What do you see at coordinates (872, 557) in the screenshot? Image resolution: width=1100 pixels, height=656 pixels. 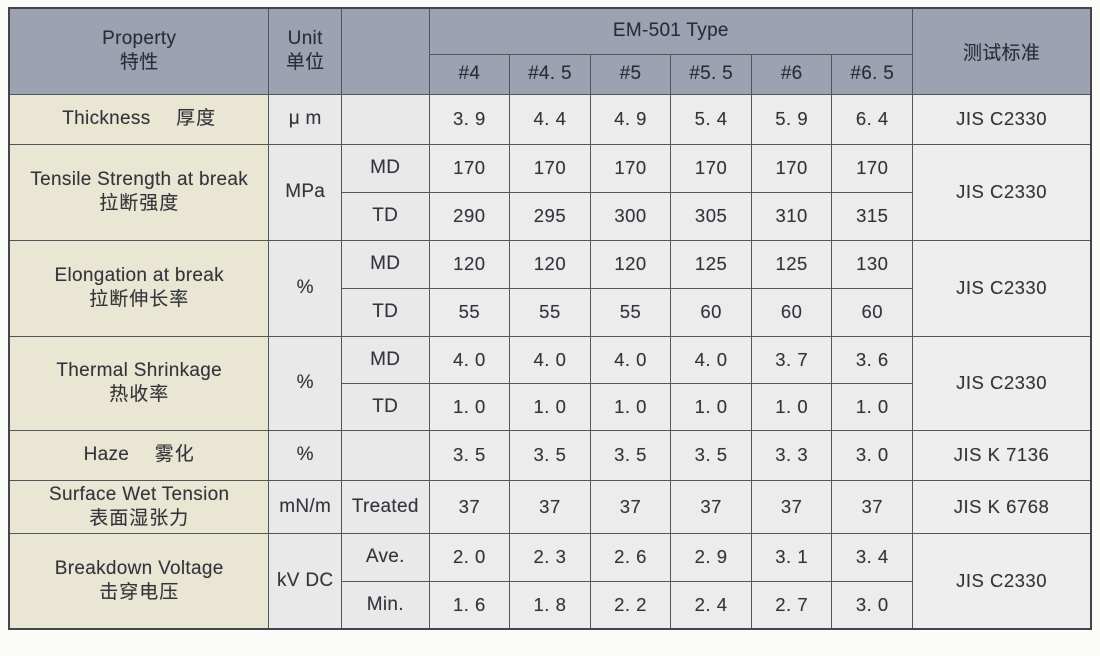 I see `value-cell: 3. 4` at bounding box center [872, 557].